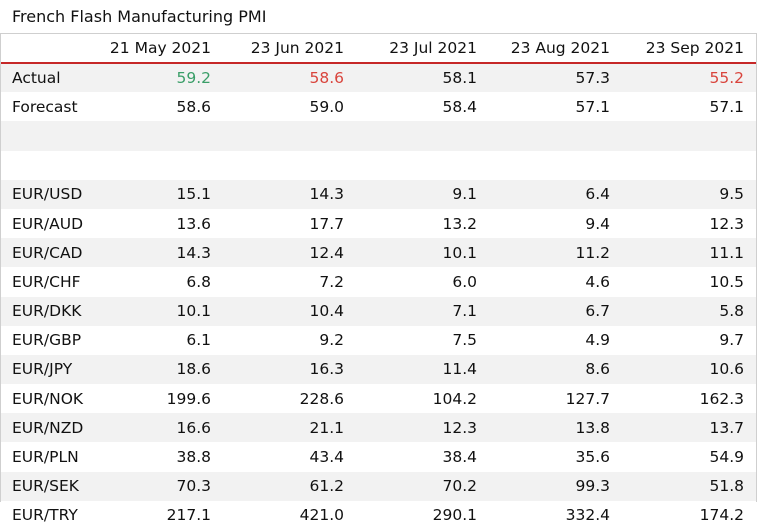 The height and width of the screenshot is (530, 758). I want to click on value-cell: 59.0, so click(326, 106).